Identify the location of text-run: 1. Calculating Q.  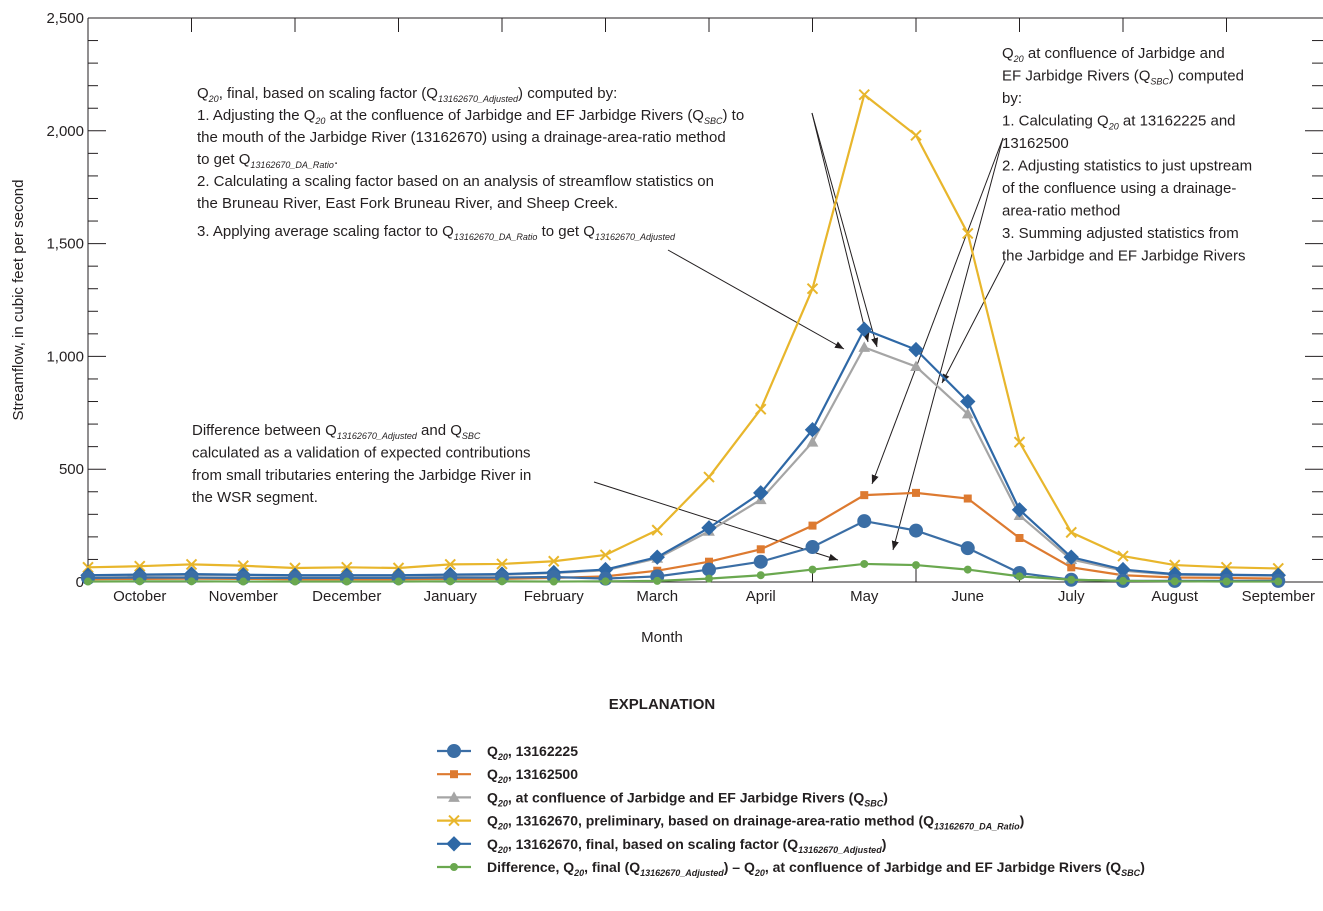
(1055, 121).